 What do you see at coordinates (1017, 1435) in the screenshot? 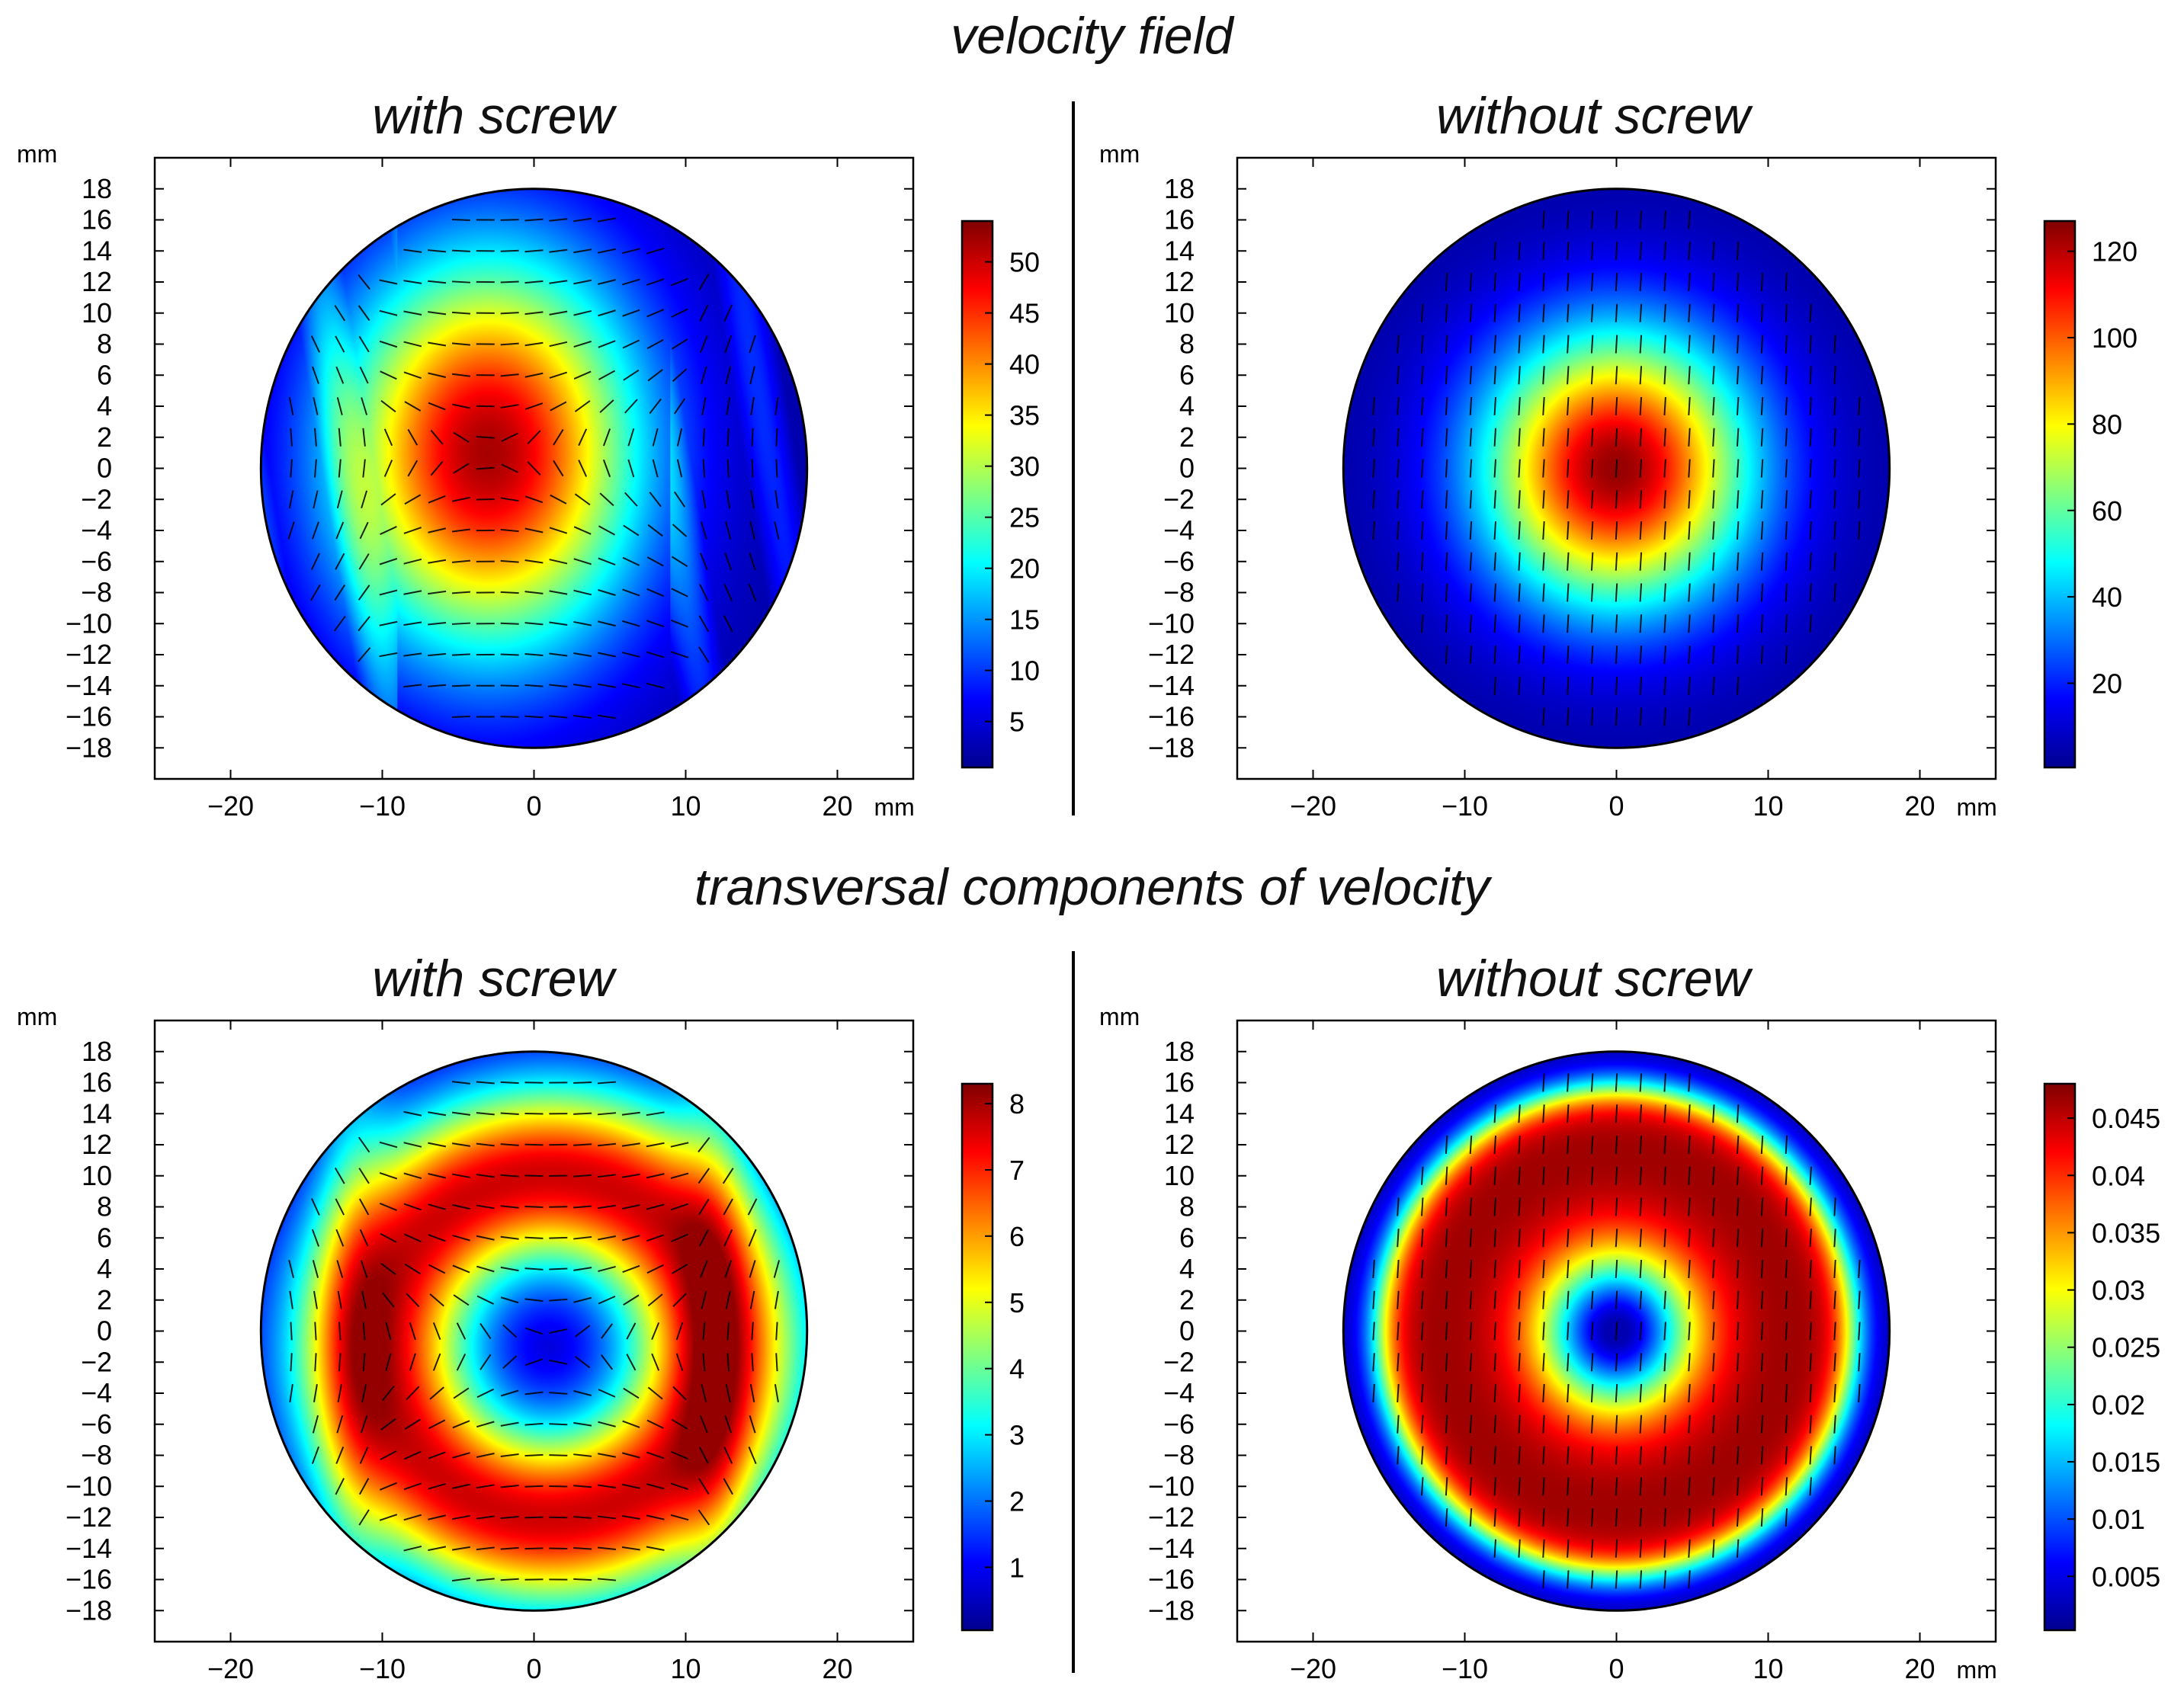
I see `colorbar-tick-label: 3` at bounding box center [1017, 1435].